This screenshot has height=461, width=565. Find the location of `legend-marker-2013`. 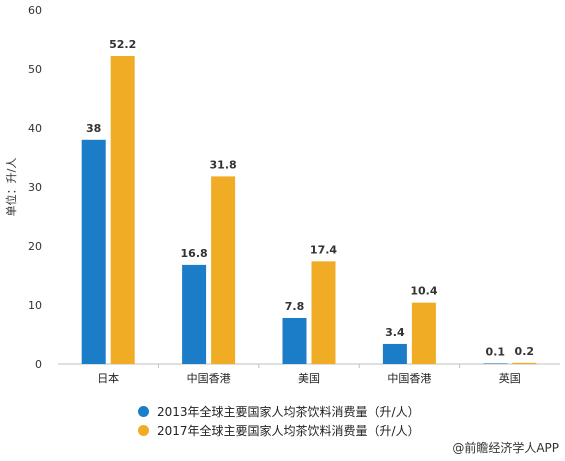

legend-marker-2013 is located at coordinates (143, 411).